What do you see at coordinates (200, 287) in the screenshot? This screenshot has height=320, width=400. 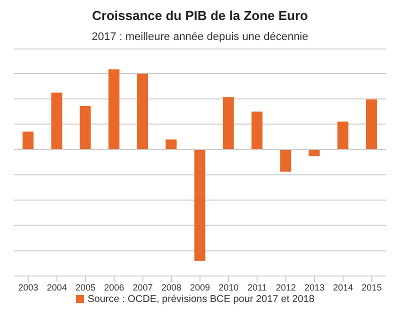 I see `x-tick-label: 2009` at bounding box center [200, 287].